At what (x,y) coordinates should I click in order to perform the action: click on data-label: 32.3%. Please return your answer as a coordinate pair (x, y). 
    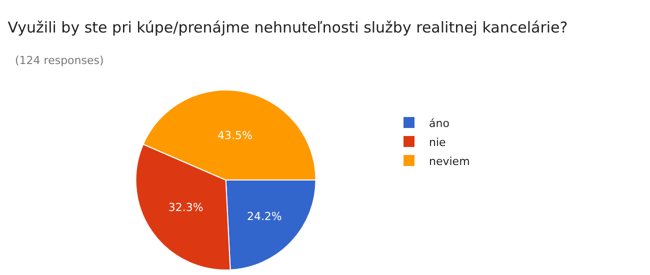
    Looking at the image, I should click on (186, 207).